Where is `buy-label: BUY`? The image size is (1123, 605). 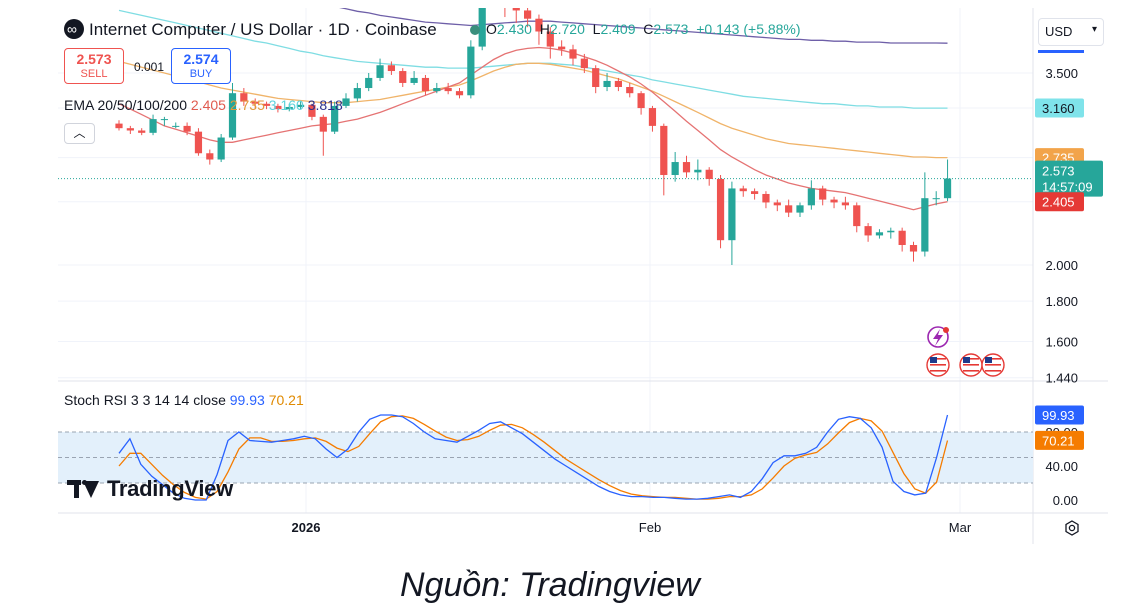 buy-label: BUY is located at coordinates (201, 74).